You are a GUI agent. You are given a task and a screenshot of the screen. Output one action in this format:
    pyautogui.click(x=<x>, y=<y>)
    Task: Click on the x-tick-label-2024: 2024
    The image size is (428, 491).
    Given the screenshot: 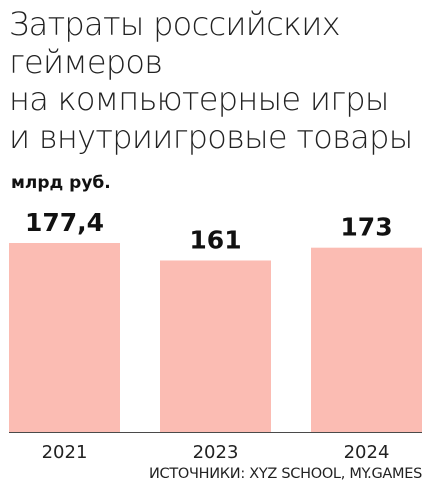 What is the action you would take?
    pyautogui.click(x=367, y=452)
    